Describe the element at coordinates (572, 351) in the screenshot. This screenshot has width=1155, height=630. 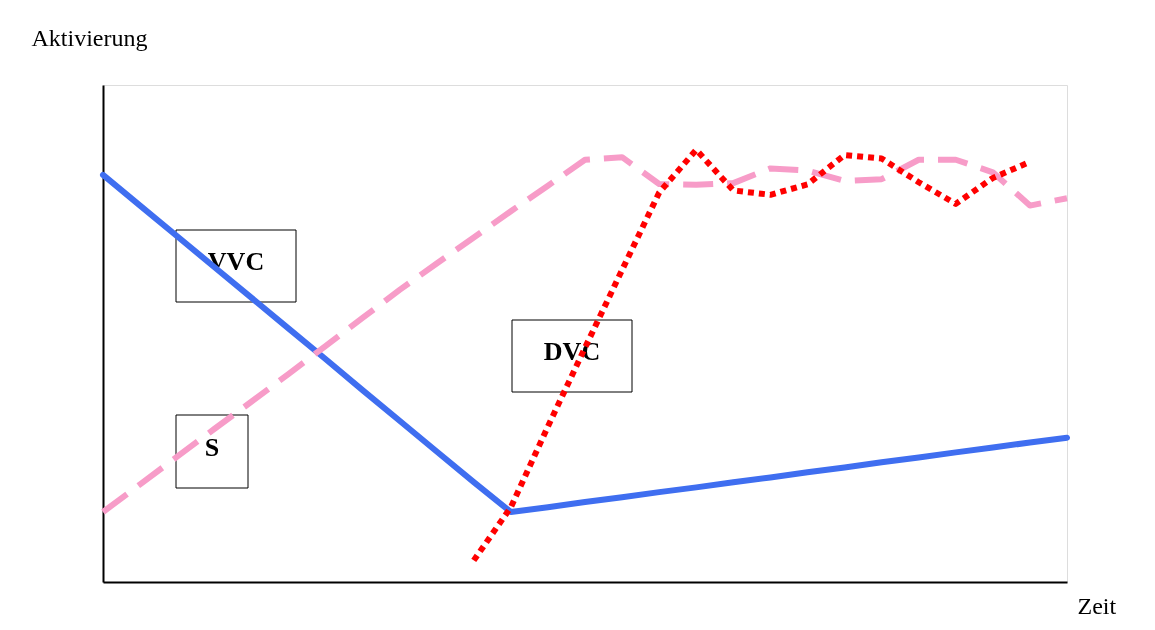
I see `series-label: DVC` at that location.